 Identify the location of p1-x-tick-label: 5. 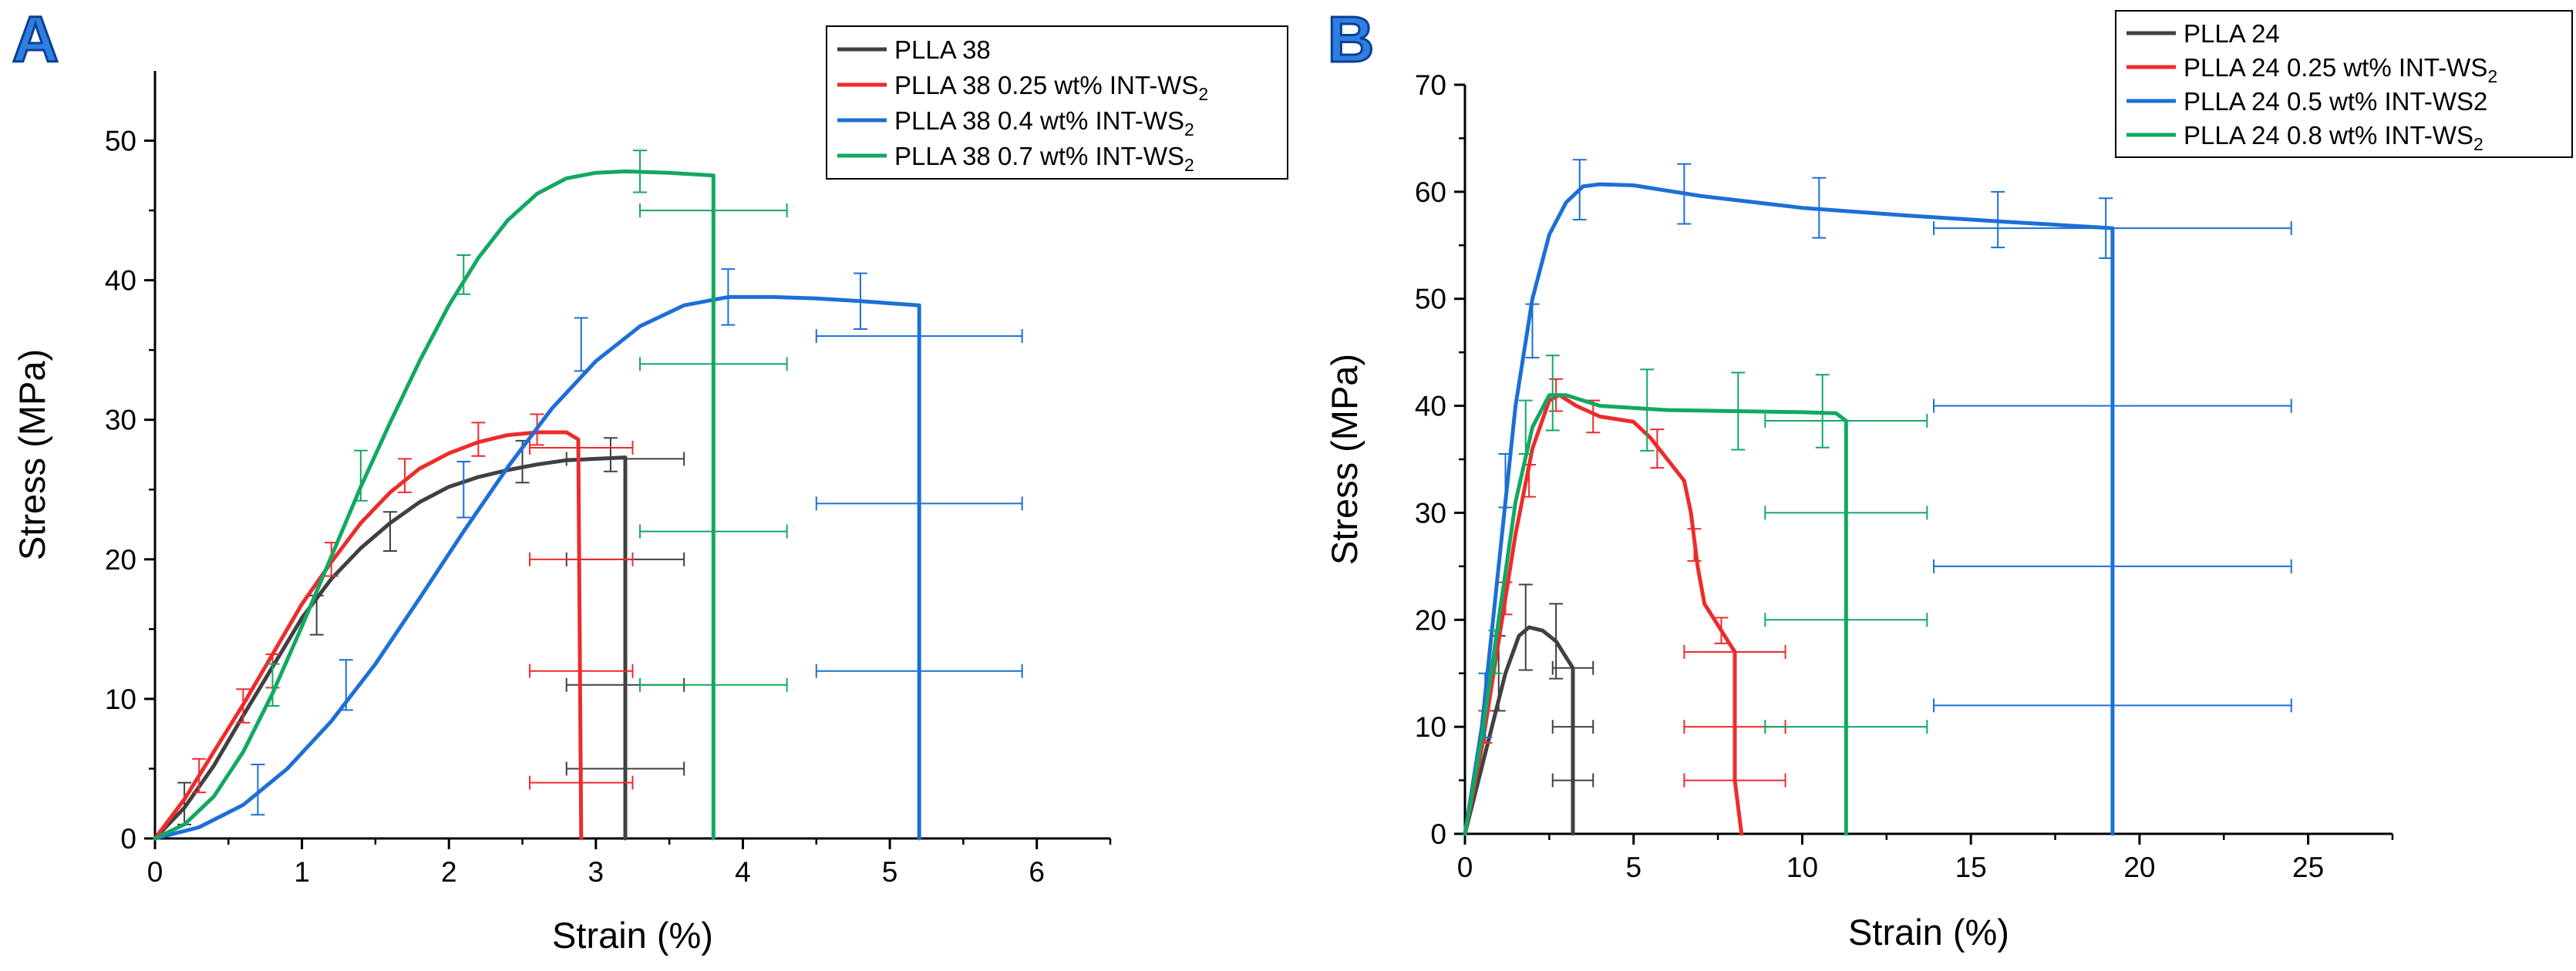
(1634, 867).